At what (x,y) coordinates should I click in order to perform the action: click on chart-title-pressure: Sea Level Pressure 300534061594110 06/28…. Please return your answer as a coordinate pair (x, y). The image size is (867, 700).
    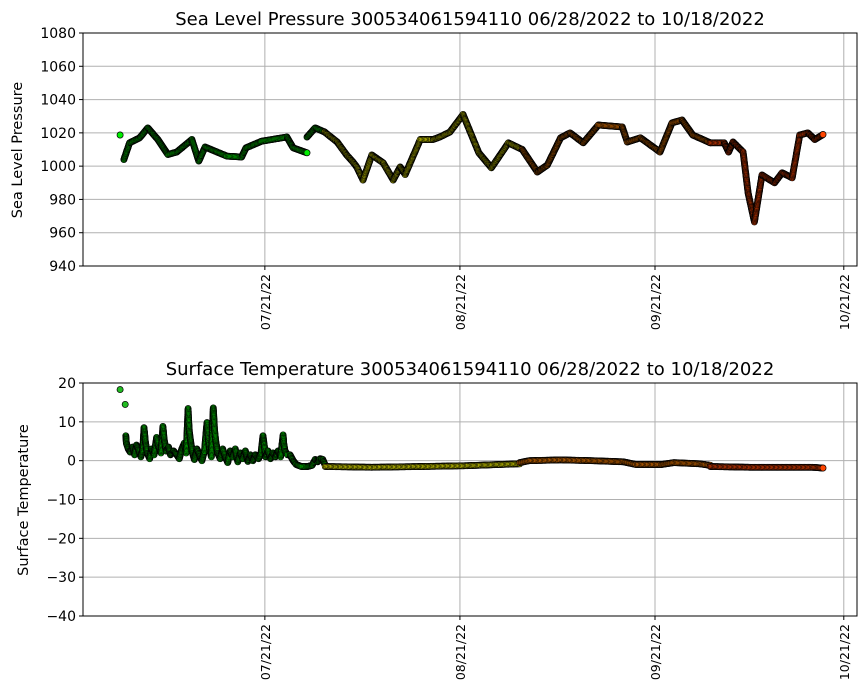
    Looking at the image, I should click on (470, 19).